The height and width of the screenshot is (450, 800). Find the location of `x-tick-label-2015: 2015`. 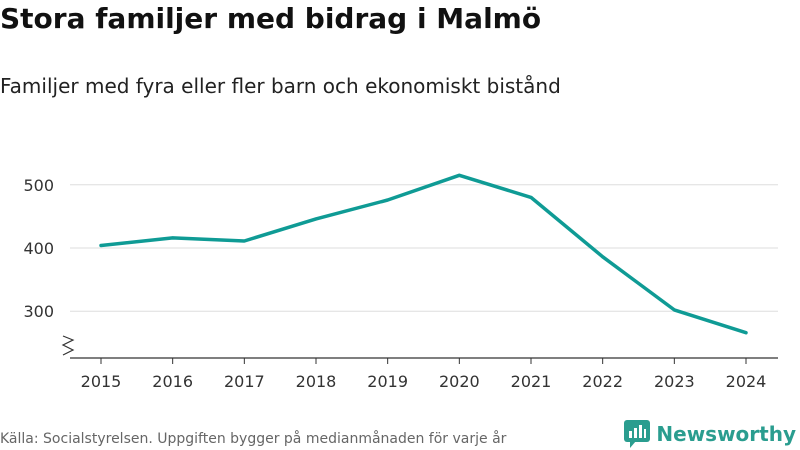

x-tick-label-2015: 2015 is located at coordinates (101, 381).